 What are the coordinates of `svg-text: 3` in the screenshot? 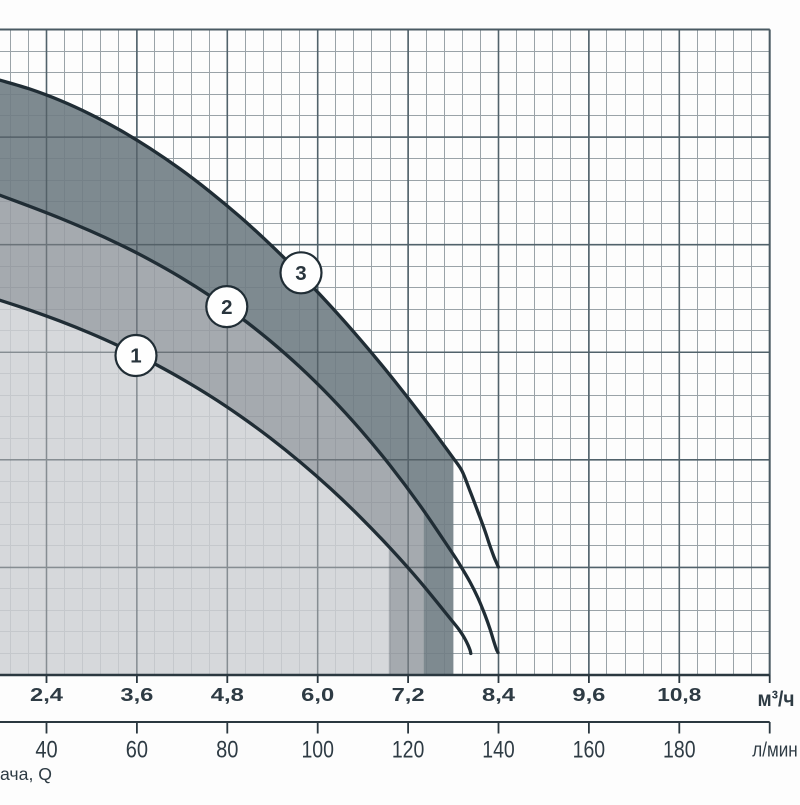 It's located at (300, 273).